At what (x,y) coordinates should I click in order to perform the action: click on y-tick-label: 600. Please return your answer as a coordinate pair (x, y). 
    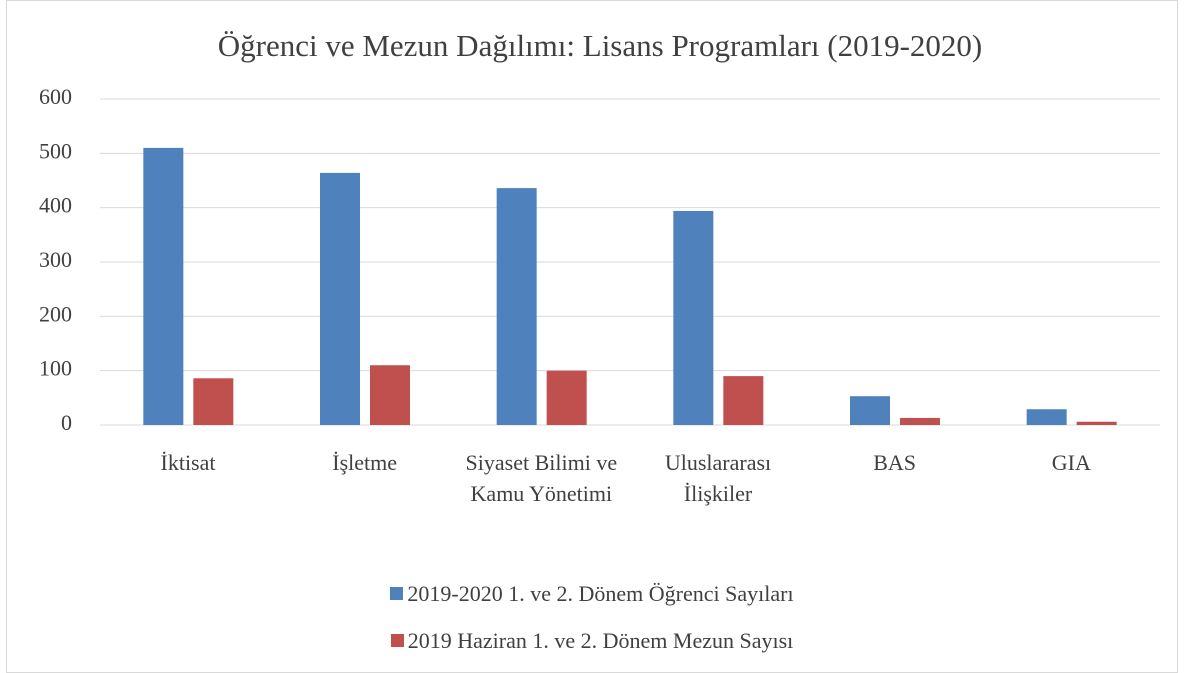
    Looking at the image, I should click on (55, 96).